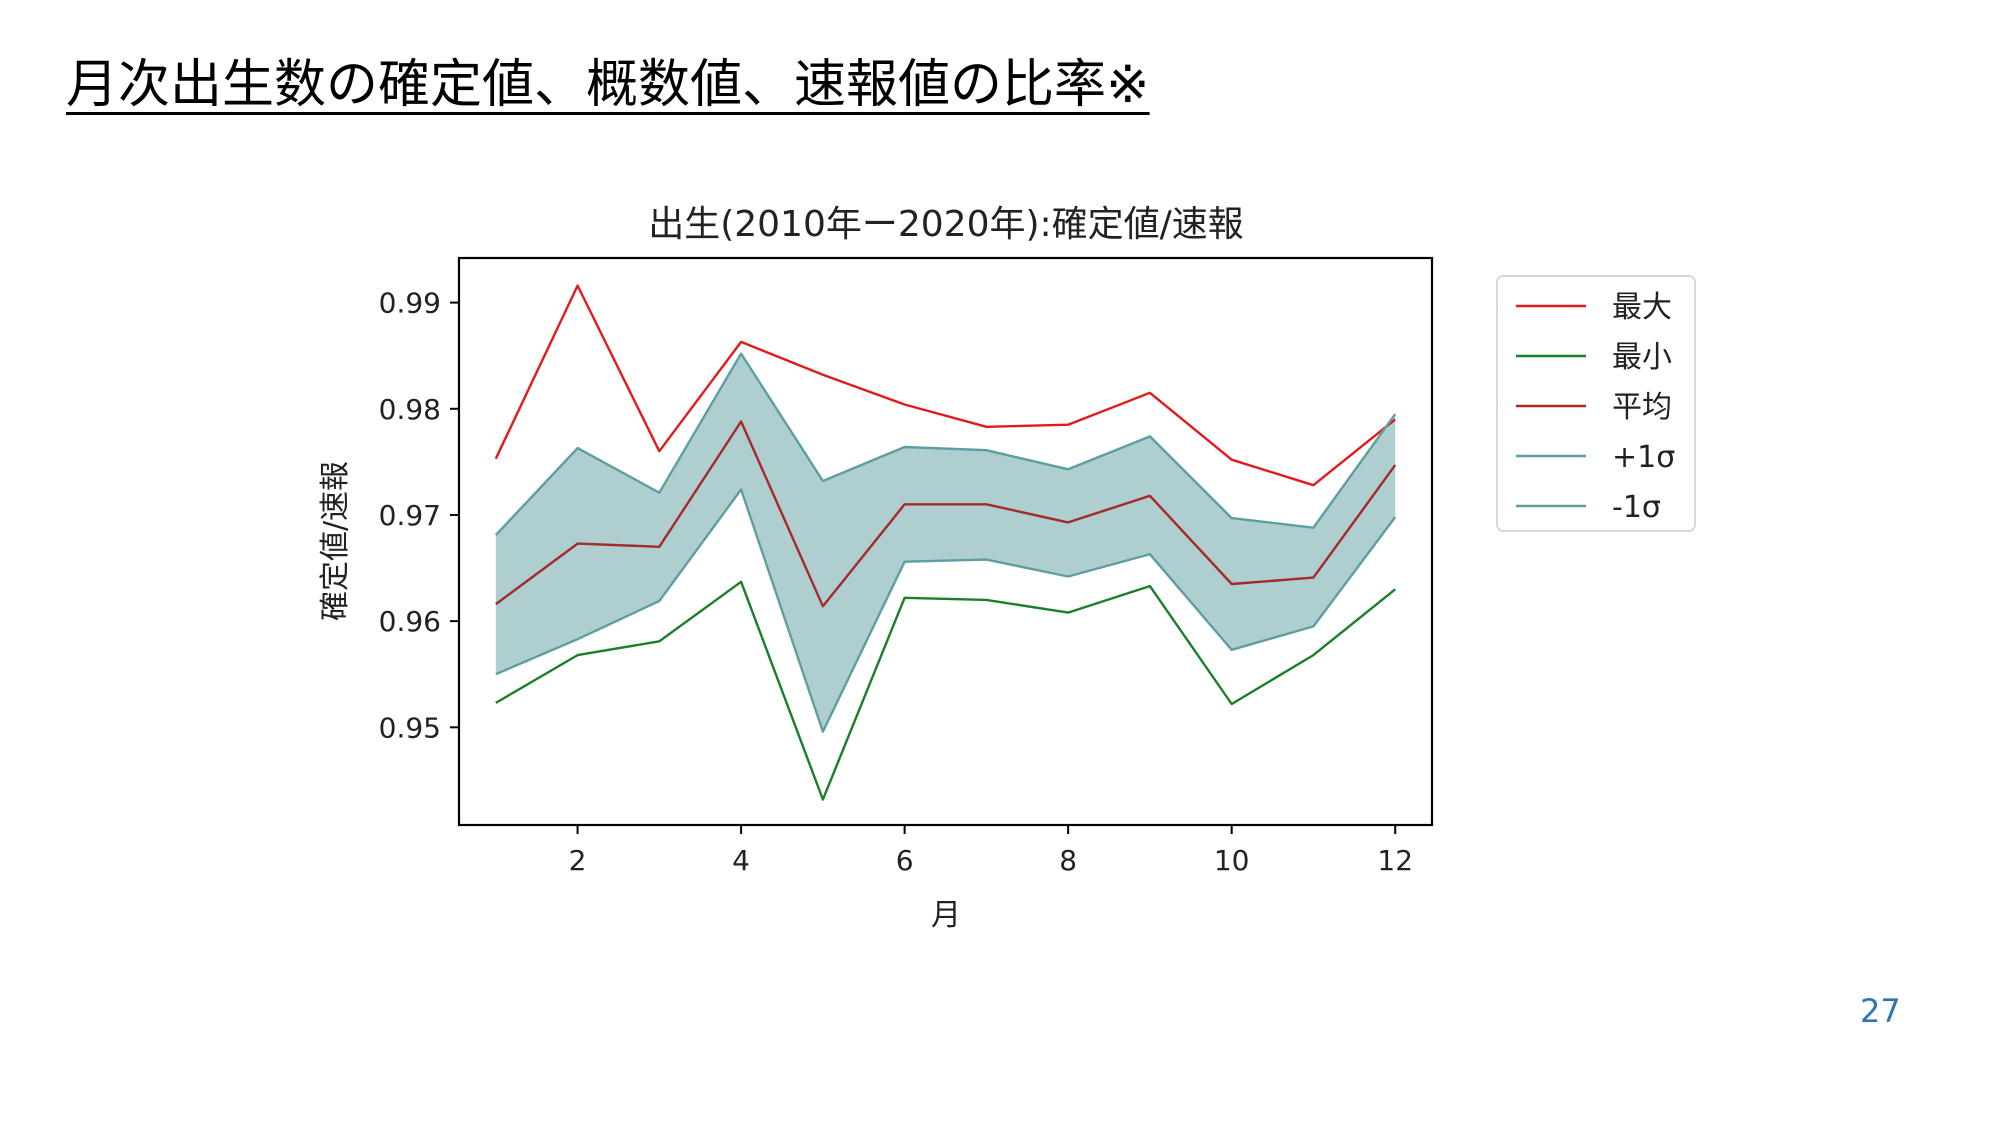  I want to click on x-axis-label: 月, so click(946, 915).